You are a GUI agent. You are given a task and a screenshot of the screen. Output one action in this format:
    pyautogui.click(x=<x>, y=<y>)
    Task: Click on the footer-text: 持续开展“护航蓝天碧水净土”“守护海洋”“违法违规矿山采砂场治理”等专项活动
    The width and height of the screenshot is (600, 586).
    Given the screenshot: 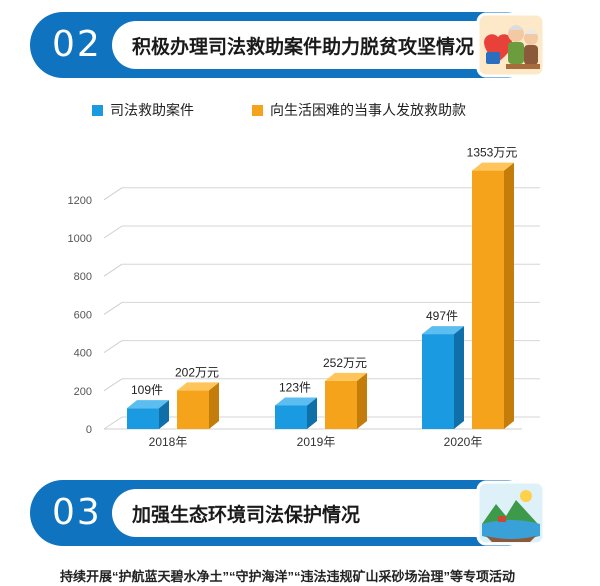 What is the action you would take?
    pyautogui.click(x=288, y=576)
    